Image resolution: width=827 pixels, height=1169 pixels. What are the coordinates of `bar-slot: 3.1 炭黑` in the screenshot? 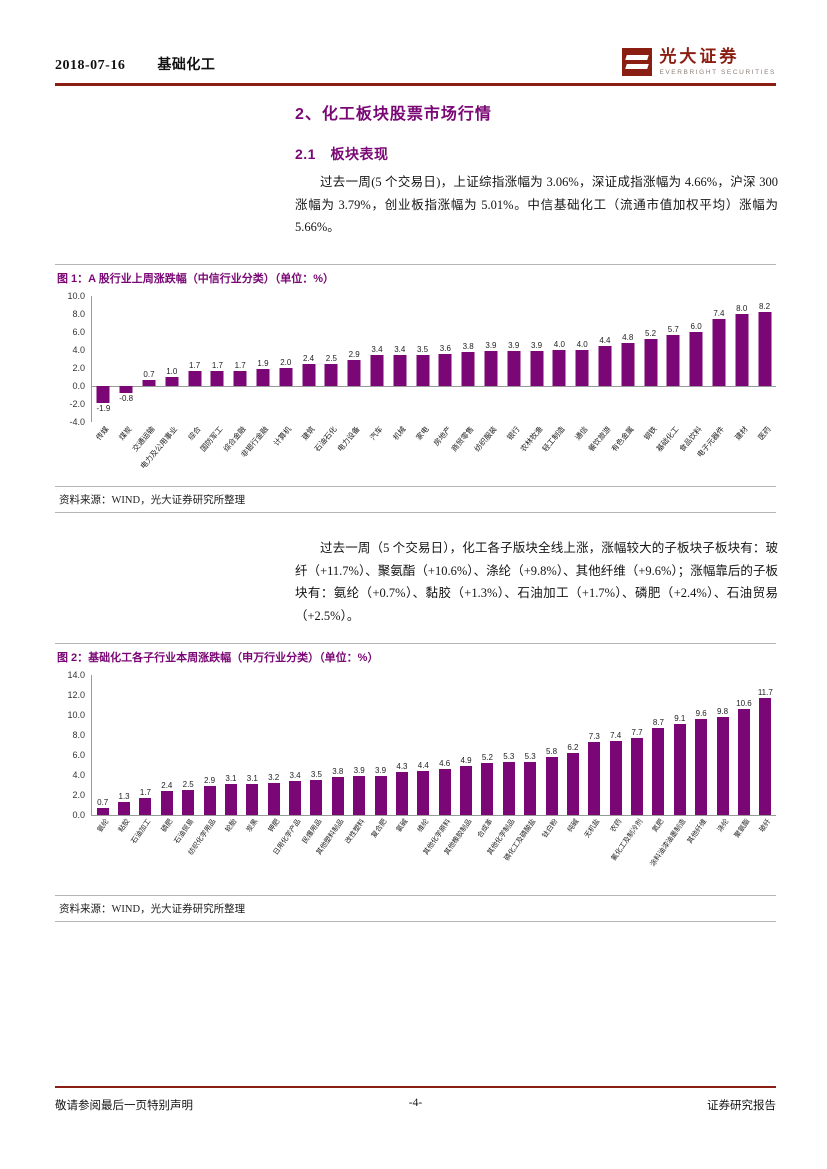 It's located at (252, 754).